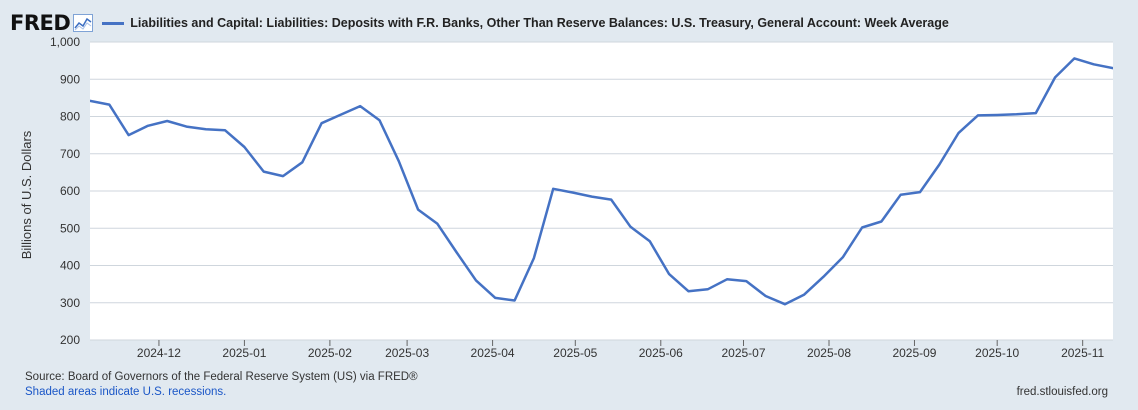 This screenshot has height=410, width=1138. Describe the element at coordinates (126, 392) in the screenshot. I see `recession-note: Shaded areas indicate U.S. recessions.` at that location.